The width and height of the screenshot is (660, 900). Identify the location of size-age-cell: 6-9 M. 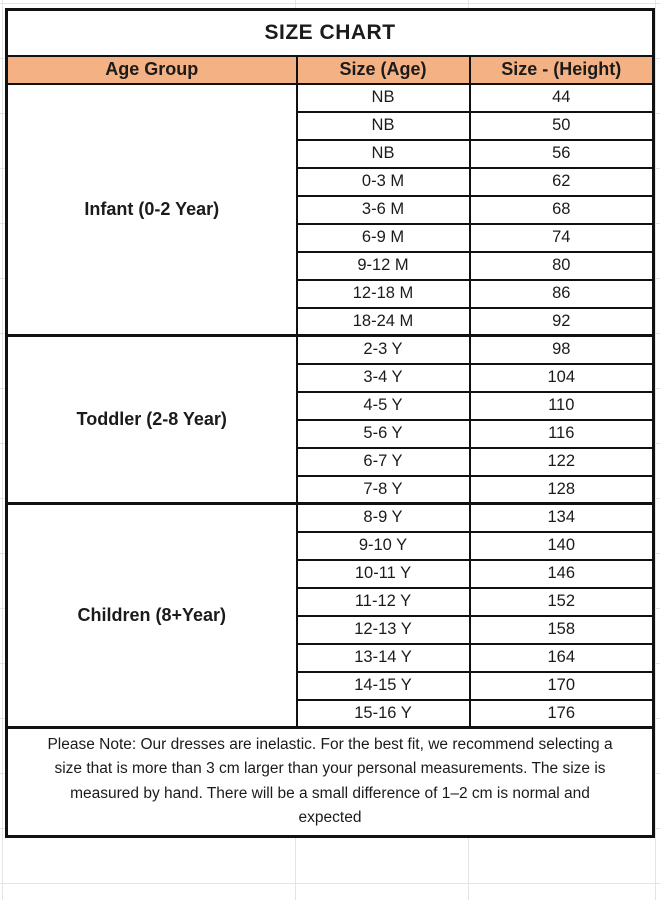
(383, 237).